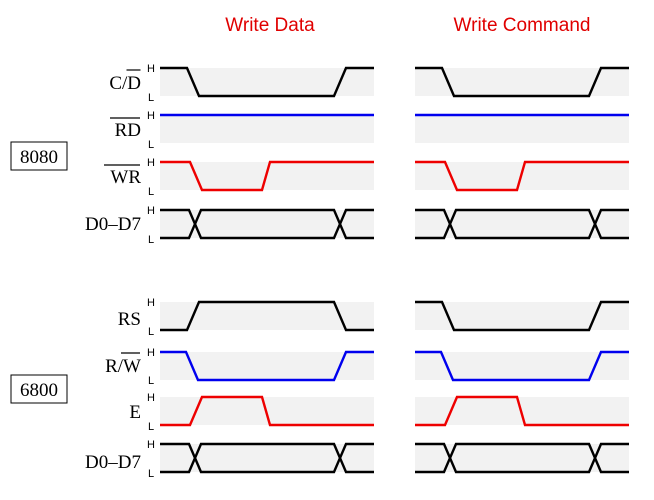  I want to click on group-label-8080: 8080, so click(39, 156).